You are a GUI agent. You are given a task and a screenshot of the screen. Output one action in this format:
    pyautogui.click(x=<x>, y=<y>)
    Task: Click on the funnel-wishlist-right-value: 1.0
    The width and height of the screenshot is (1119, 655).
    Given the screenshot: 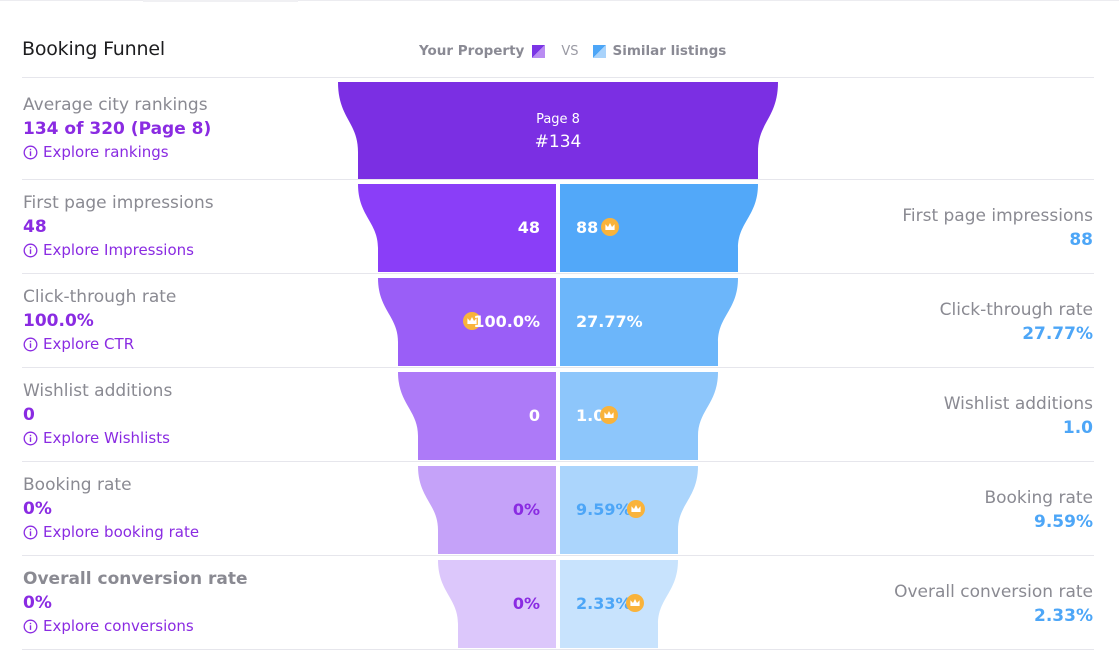 What is the action you would take?
    pyautogui.click(x=590, y=415)
    